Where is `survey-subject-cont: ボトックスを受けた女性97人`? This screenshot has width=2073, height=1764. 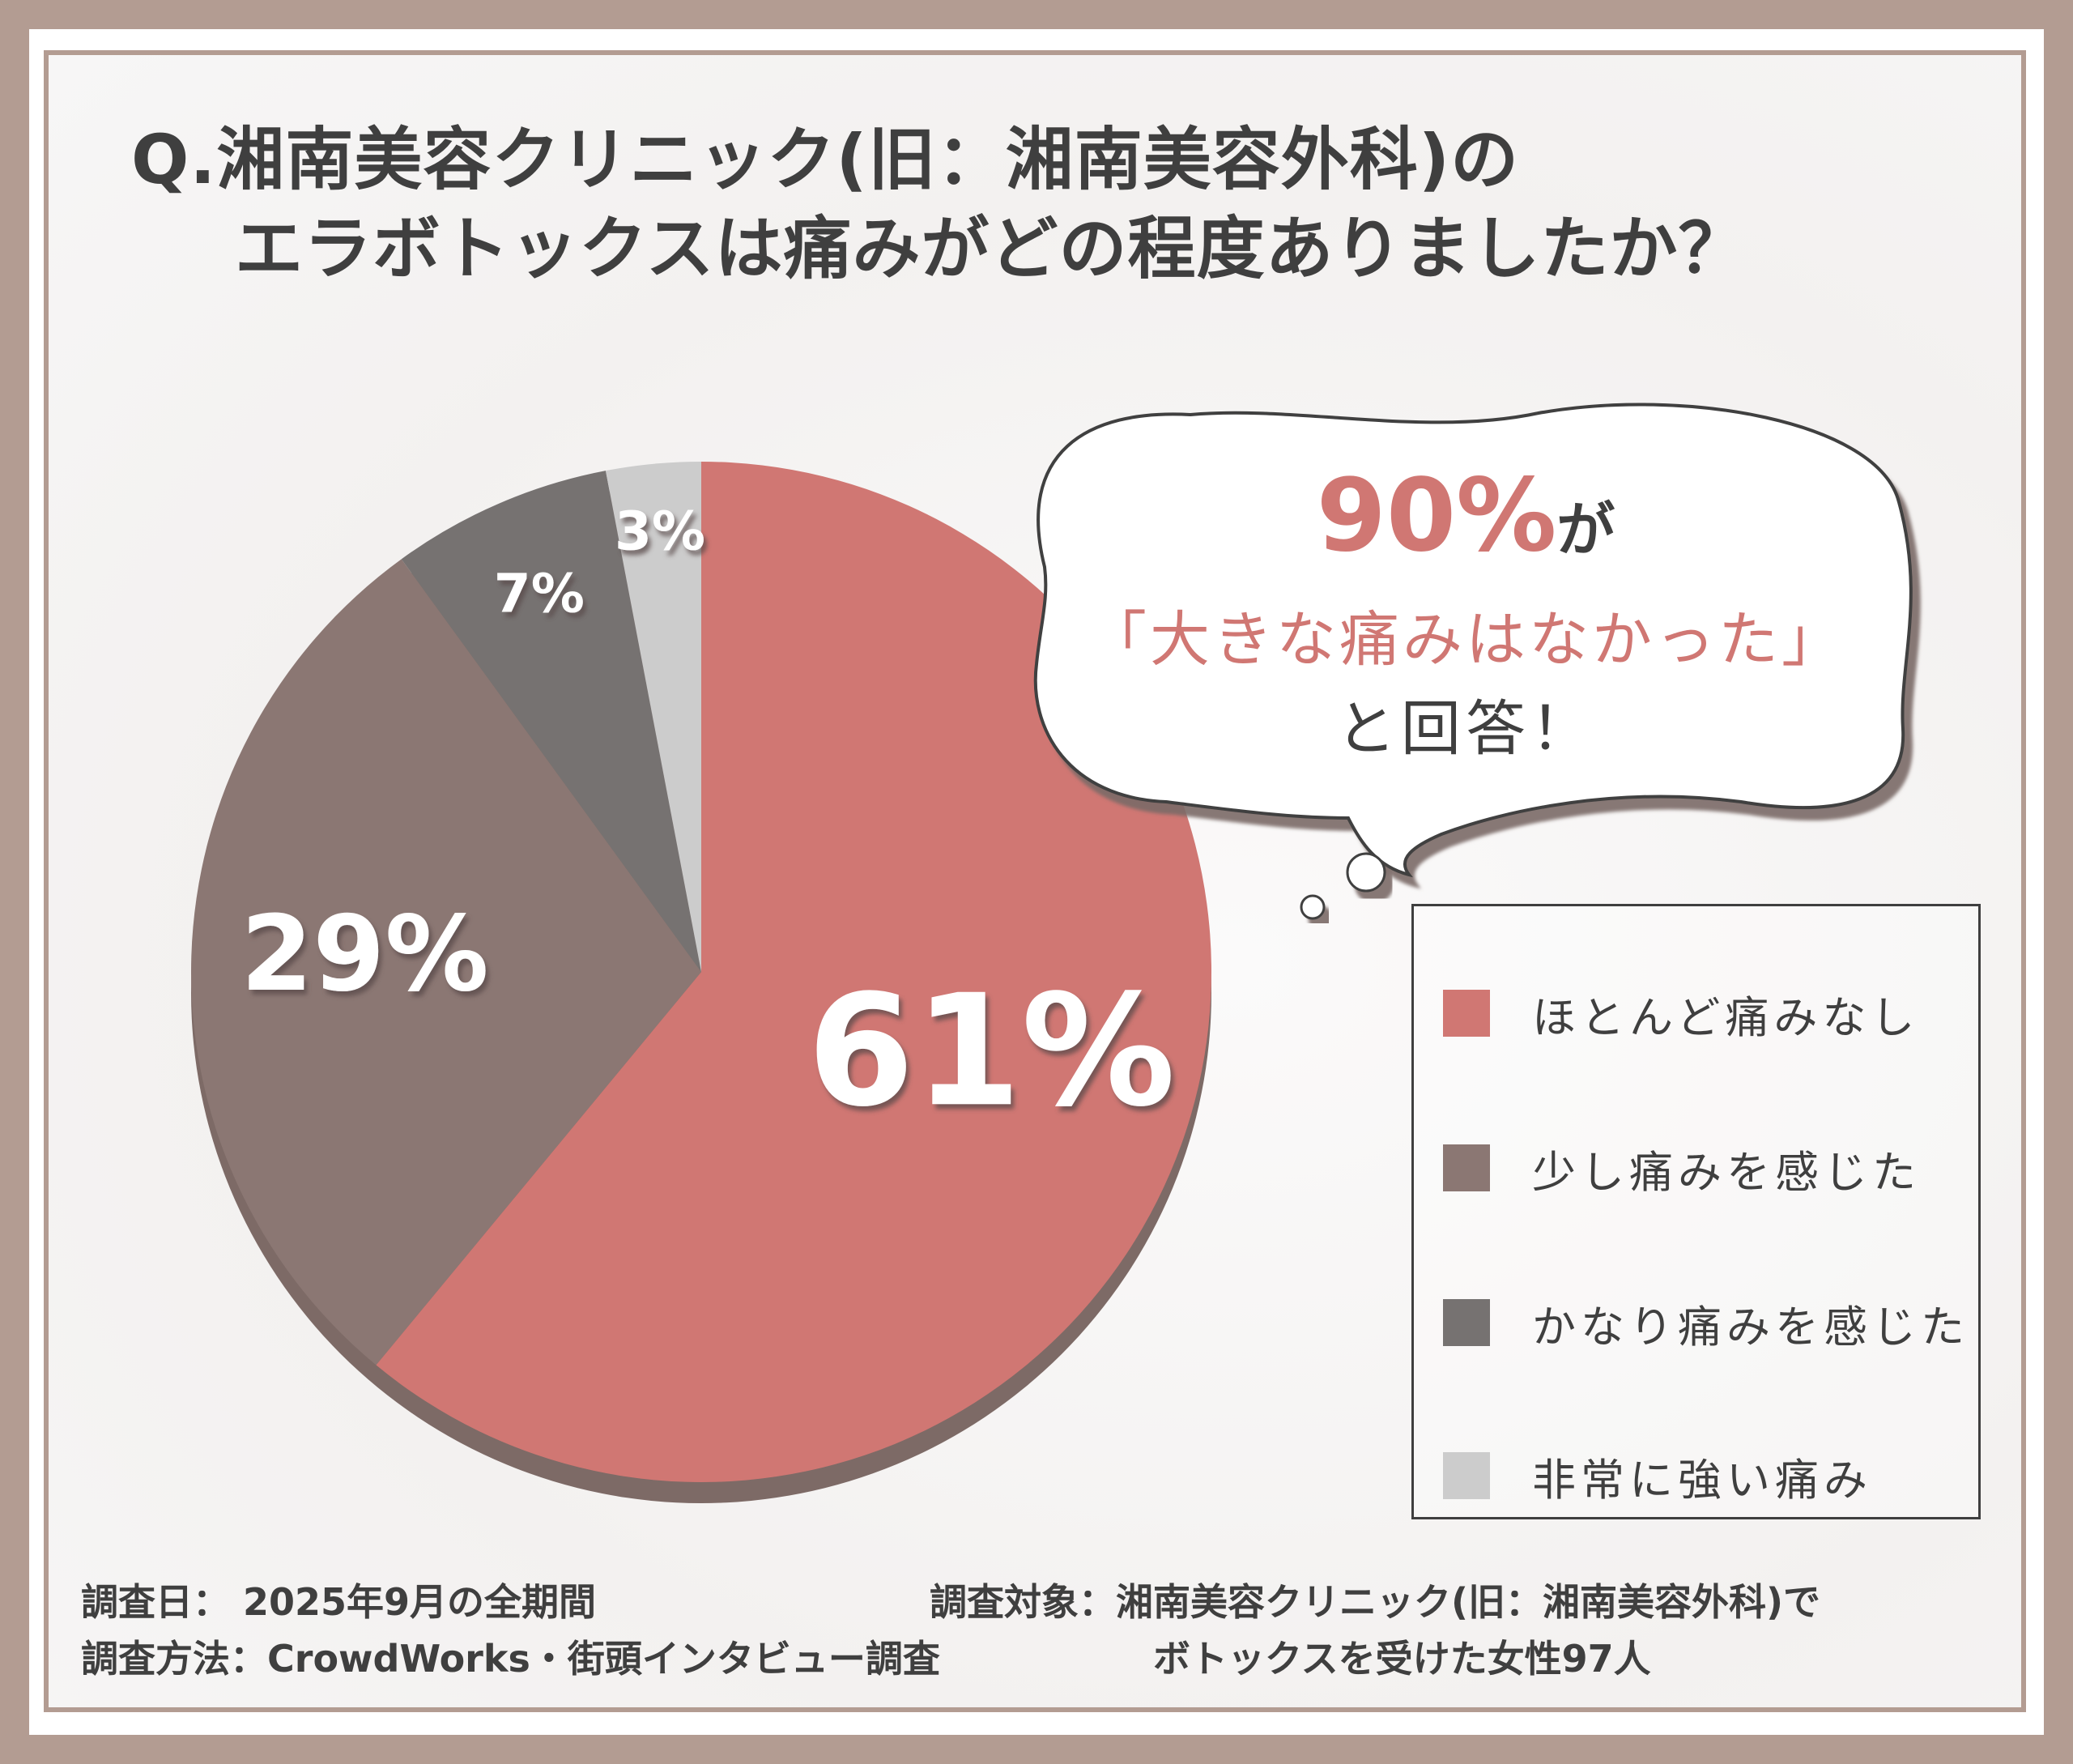 survey-subject-cont: ボトックスを受けた女性97人 is located at coordinates (1402, 1659).